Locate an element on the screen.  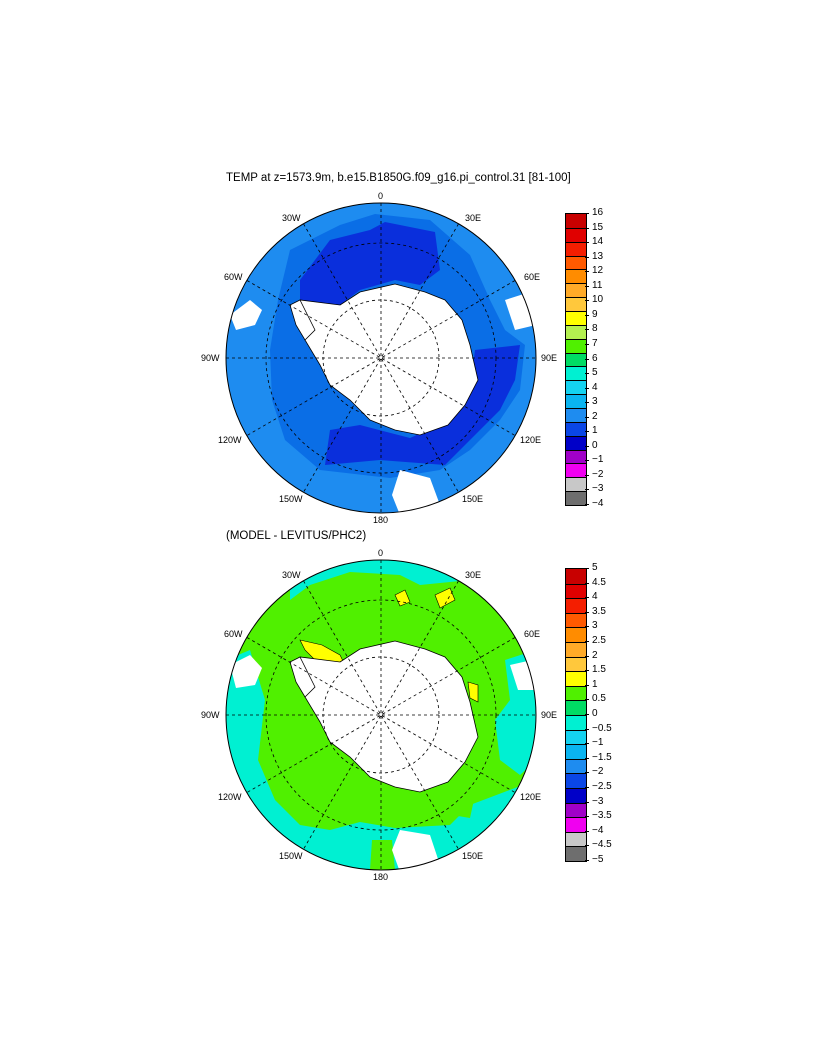
colorbar-tick-label: 1.5 is located at coordinates (599, 670).